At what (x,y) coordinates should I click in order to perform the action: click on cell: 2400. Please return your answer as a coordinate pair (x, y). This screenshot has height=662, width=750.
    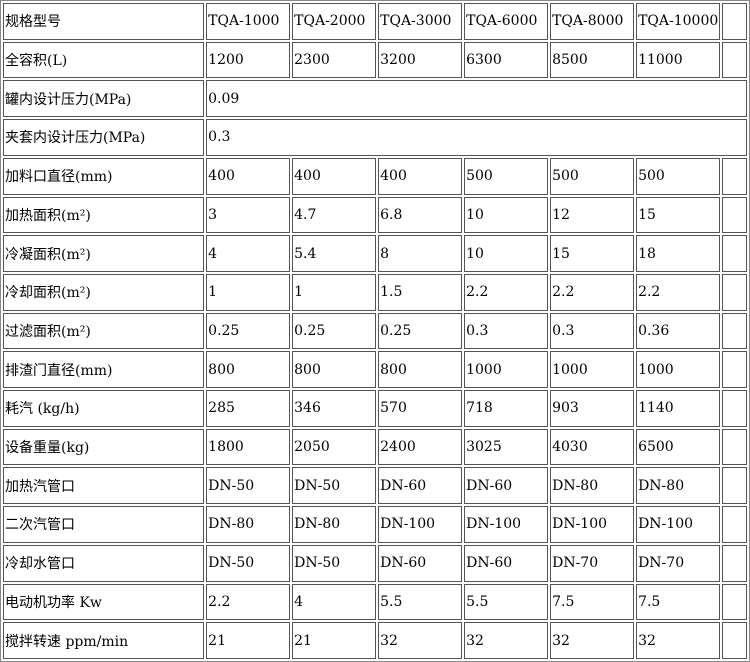
    Looking at the image, I should click on (420, 447).